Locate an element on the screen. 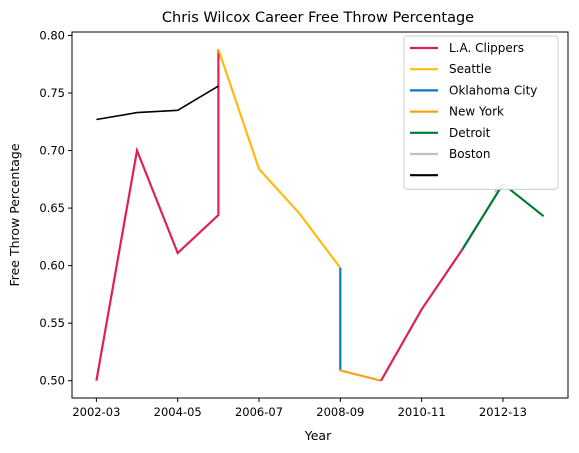 This screenshot has height=453, width=579. y-tick-label: 0.70 is located at coordinates (52, 151).